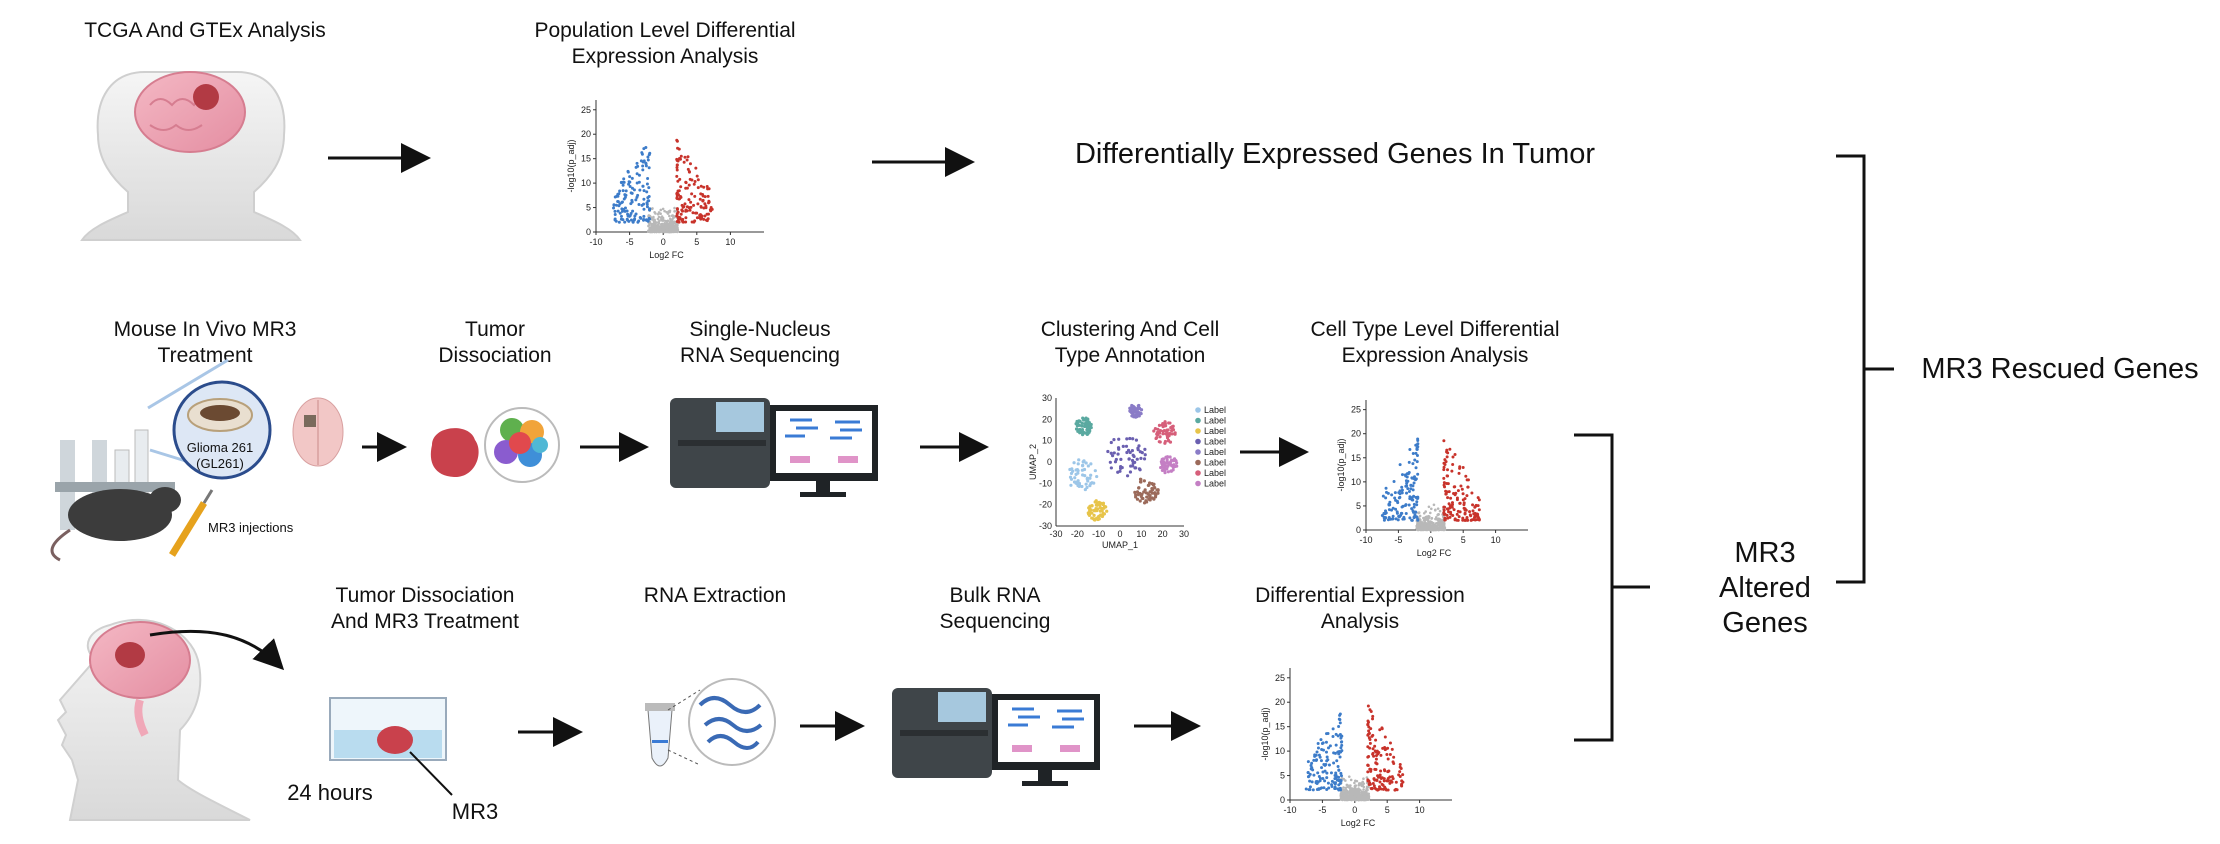 This screenshot has width=2220, height=844. What do you see at coordinates (251, 527) in the screenshot?
I see `mr3-injections-label: MR3 injections` at bounding box center [251, 527].